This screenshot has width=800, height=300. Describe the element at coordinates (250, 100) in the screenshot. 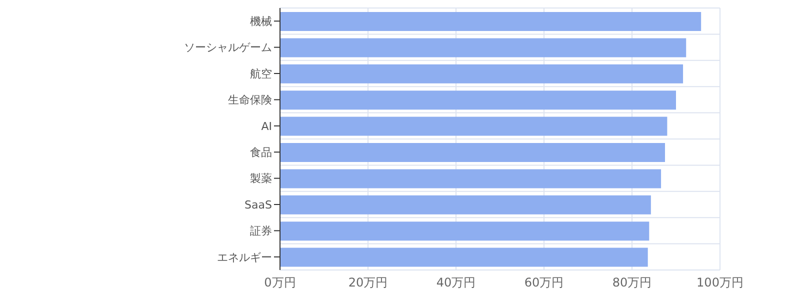

I see `y-tick-label: 生命保険` at that location.